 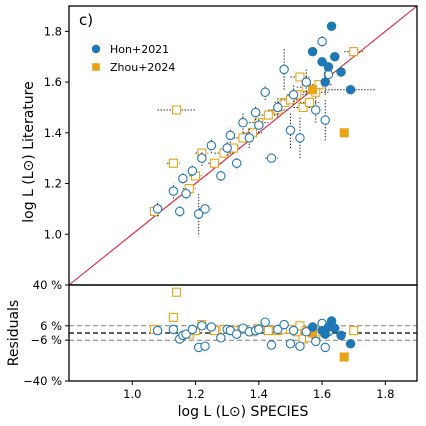 I want to click on residual-y-tick-label: −40 %, so click(x=42, y=381).